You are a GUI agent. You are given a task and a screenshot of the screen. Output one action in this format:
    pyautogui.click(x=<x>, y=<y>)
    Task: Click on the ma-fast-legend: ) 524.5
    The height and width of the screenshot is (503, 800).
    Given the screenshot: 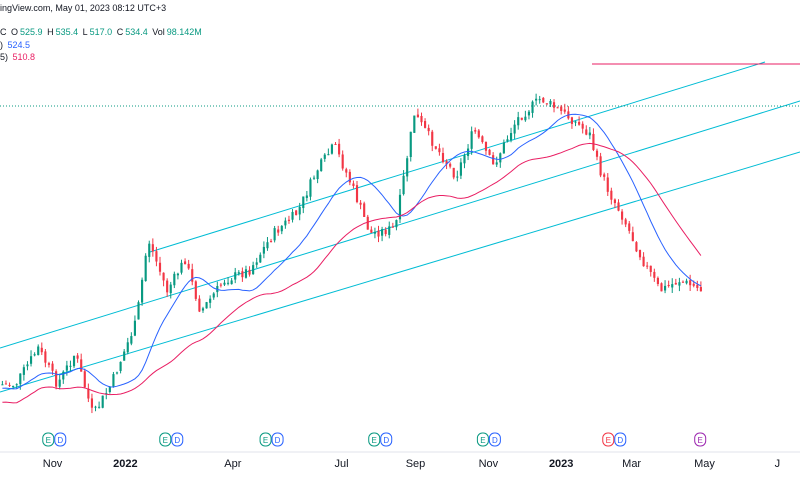 What is the action you would take?
    pyautogui.click(x=16, y=45)
    